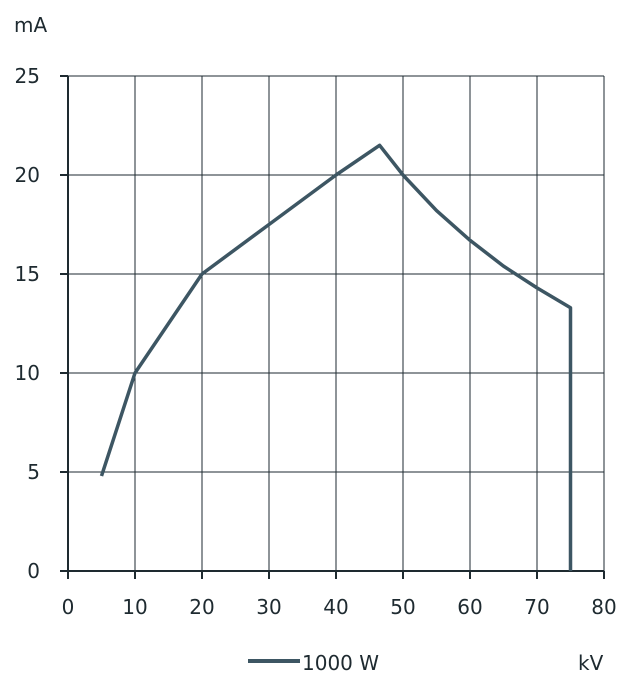  What do you see at coordinates (469, 607) in the screenshot?
I see `x-tick-label-60: 60` at bounding box center [469, 607].